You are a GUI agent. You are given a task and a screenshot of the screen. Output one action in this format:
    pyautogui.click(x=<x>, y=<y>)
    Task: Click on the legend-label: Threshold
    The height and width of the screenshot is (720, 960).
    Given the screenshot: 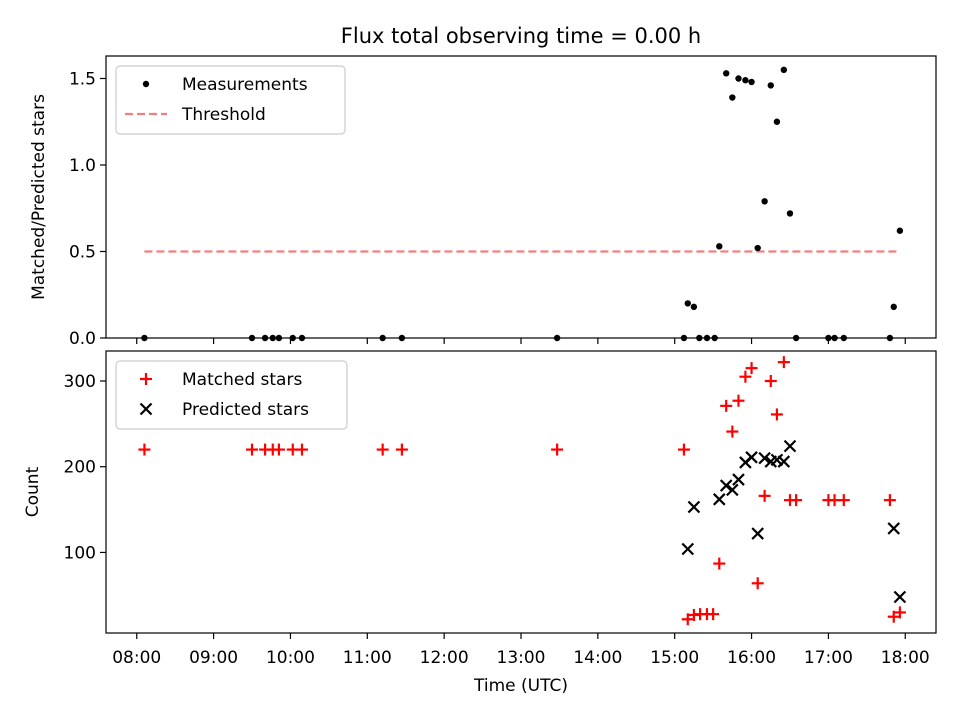 What is the action you would take?
    pyautogui.click(x=223, y=115)
    